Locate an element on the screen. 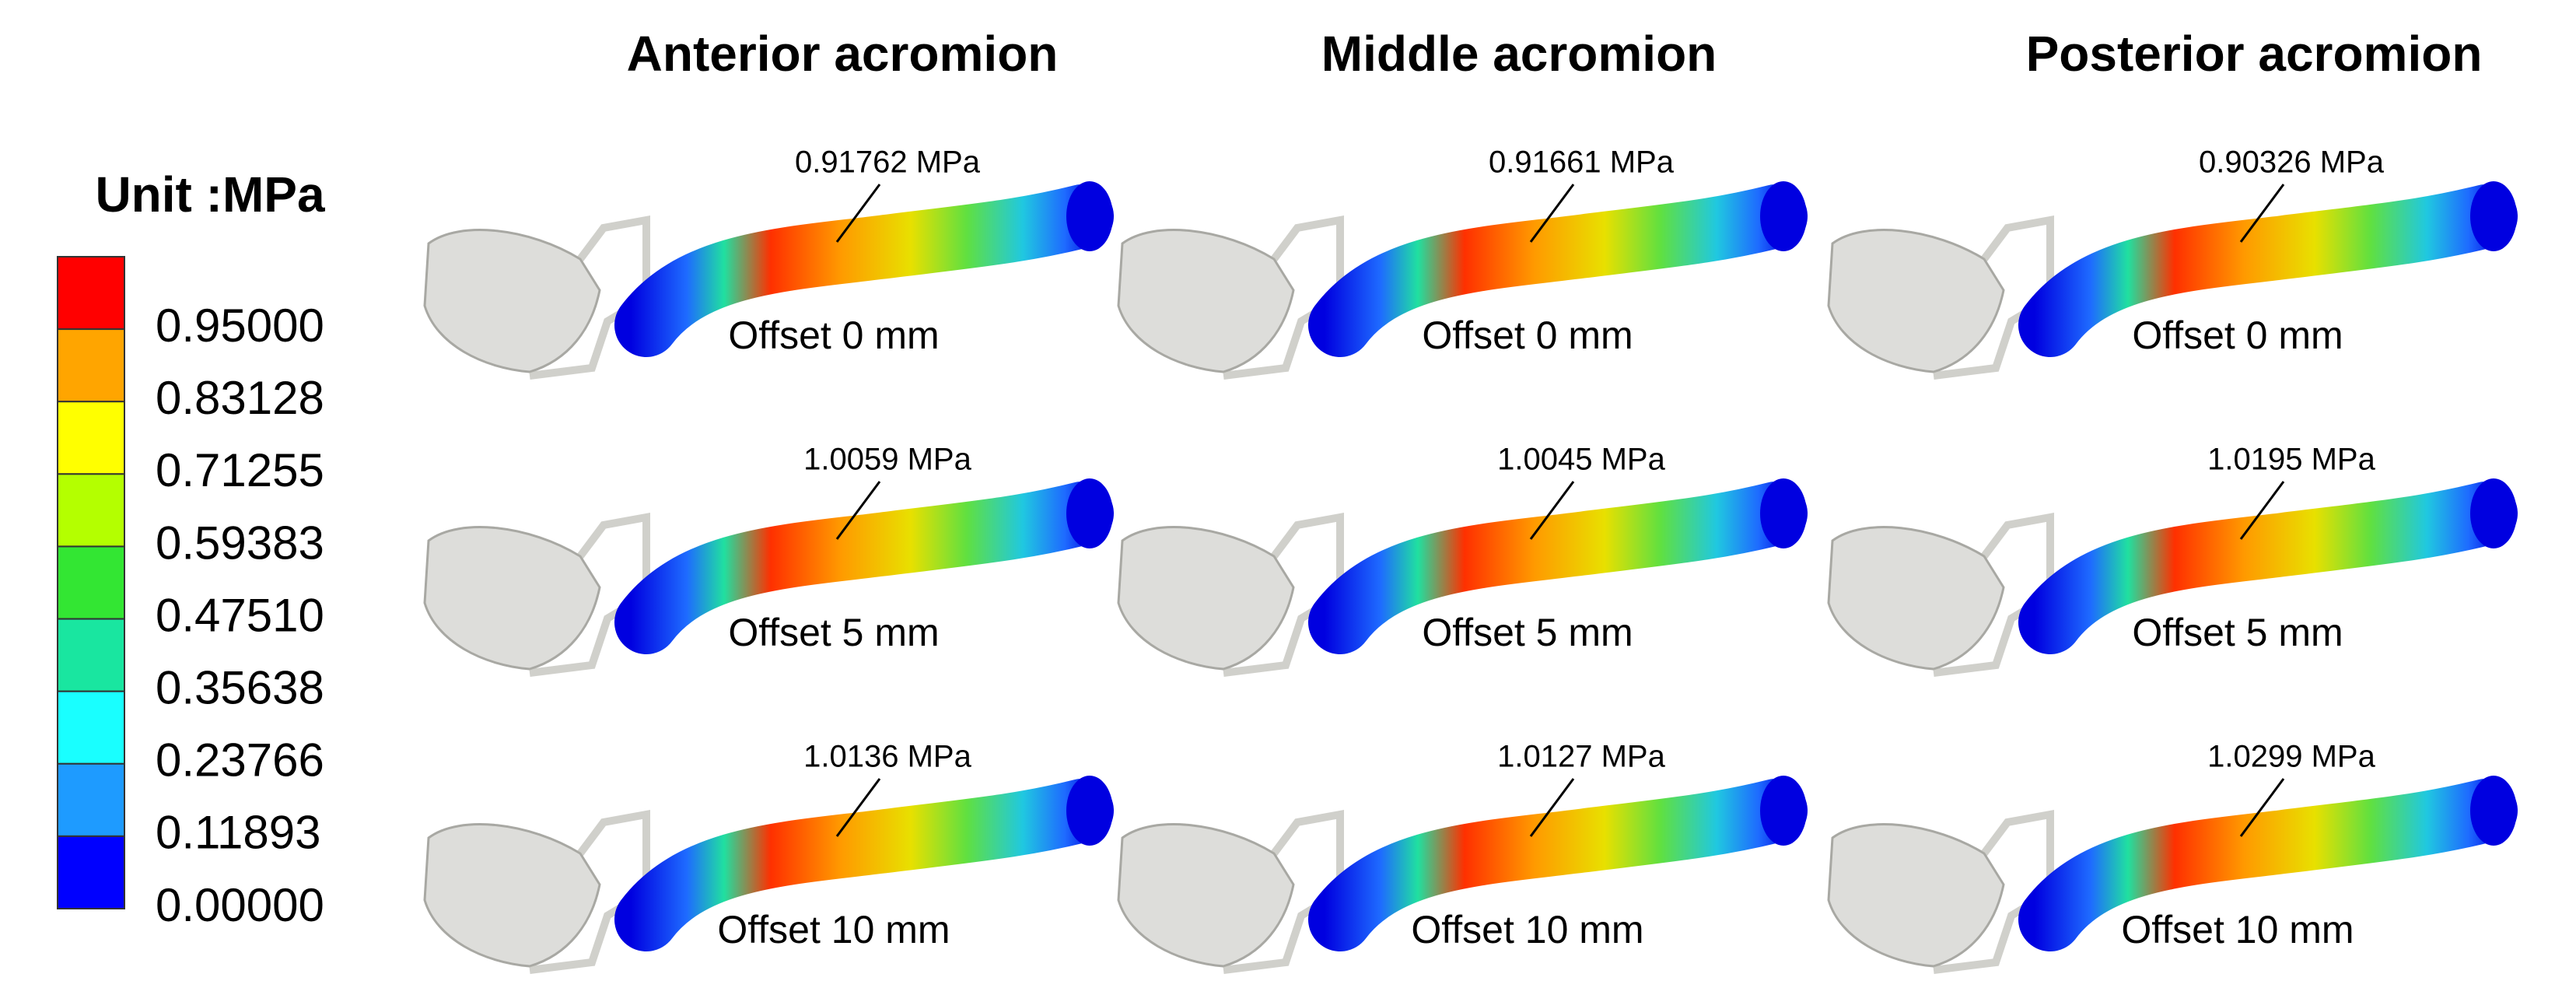 Image resolution: width=2576 pixels, height=988 pixels. max-stress-label: 0.90326 MPa is located at coordinates (2292, 163).